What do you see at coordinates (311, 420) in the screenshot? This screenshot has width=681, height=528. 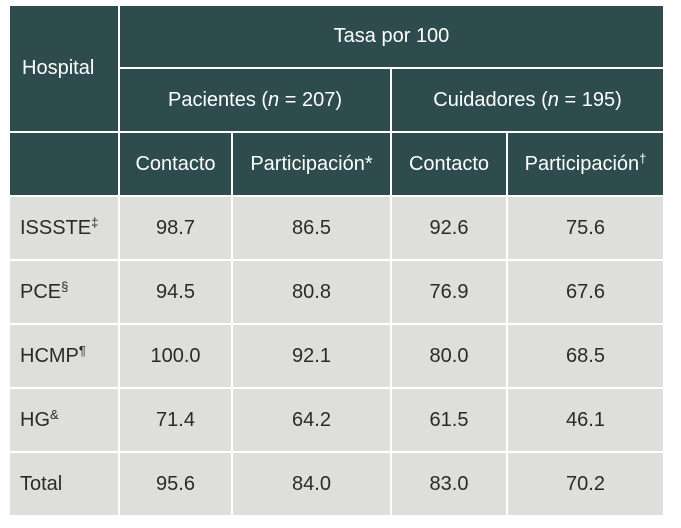 I see `patients-participation-cell: 64.2` at bounding box center [311, 420].